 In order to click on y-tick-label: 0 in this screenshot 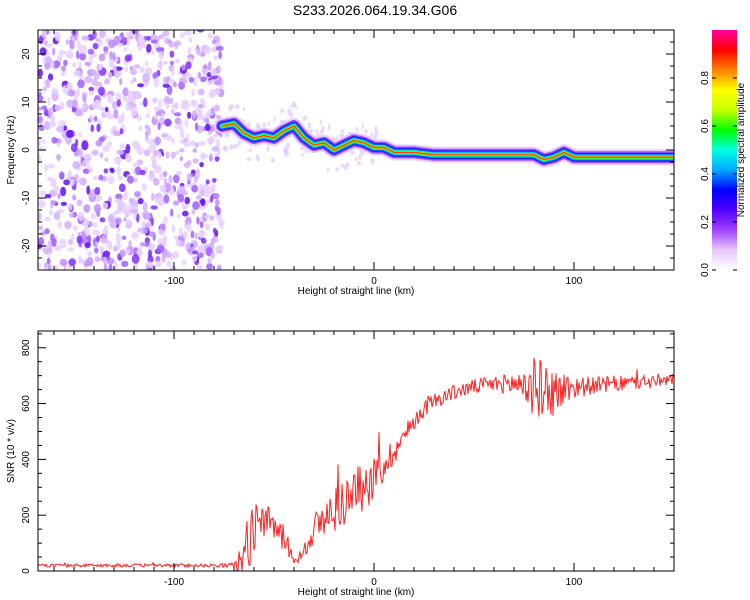, I will do `click(26, 571)`.